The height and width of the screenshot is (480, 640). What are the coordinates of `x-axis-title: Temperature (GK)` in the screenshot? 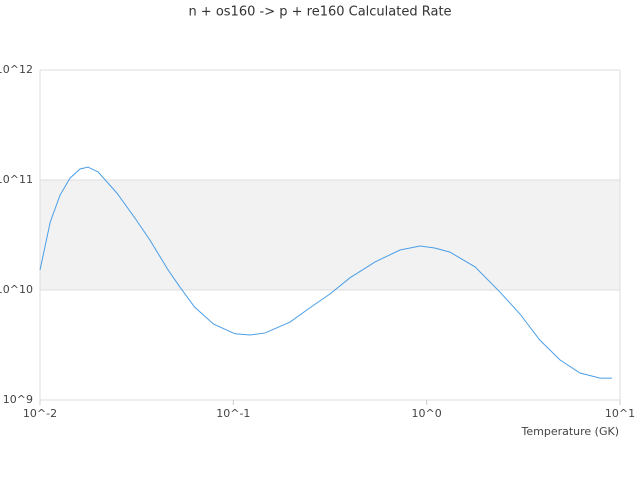 It's located at (570, 431).